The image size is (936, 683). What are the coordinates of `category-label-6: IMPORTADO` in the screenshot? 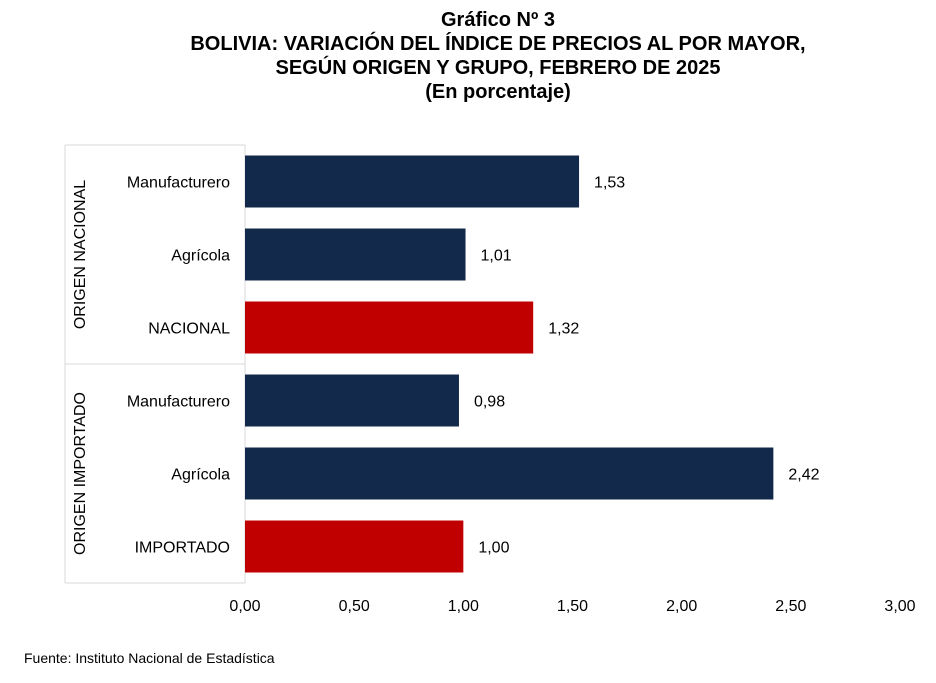 It's located at (182, 548).